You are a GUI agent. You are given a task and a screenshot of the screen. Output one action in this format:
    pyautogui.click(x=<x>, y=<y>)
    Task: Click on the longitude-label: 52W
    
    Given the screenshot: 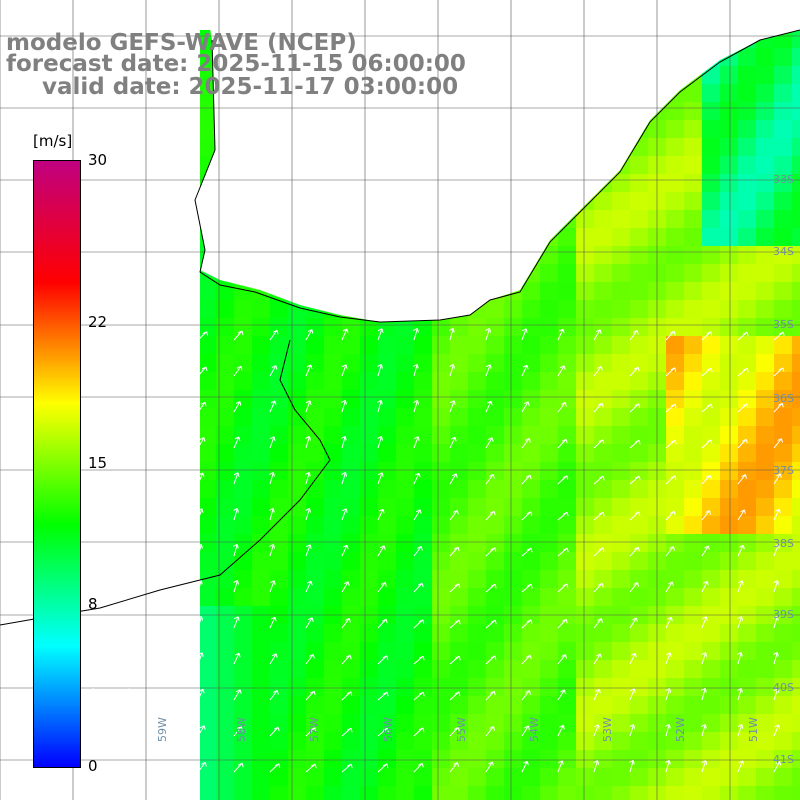 What is the action you would take?
    pyautogui.click(x=680, y=729)
    